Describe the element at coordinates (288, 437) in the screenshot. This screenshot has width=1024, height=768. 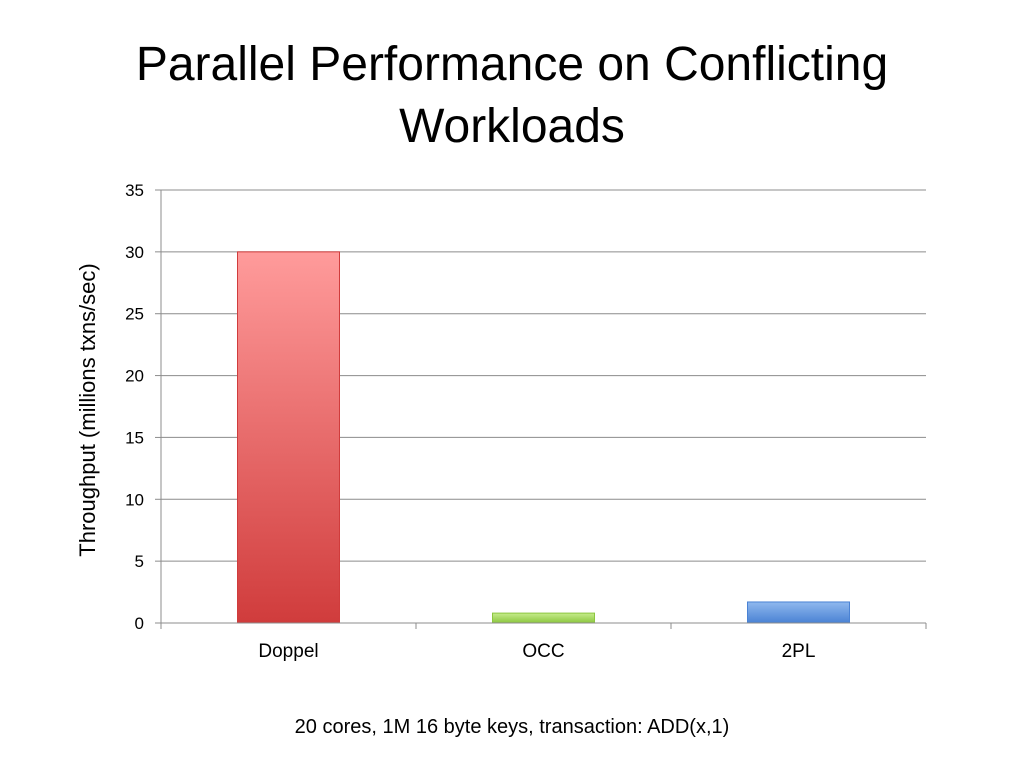
I see `bar-doppel` at that location.